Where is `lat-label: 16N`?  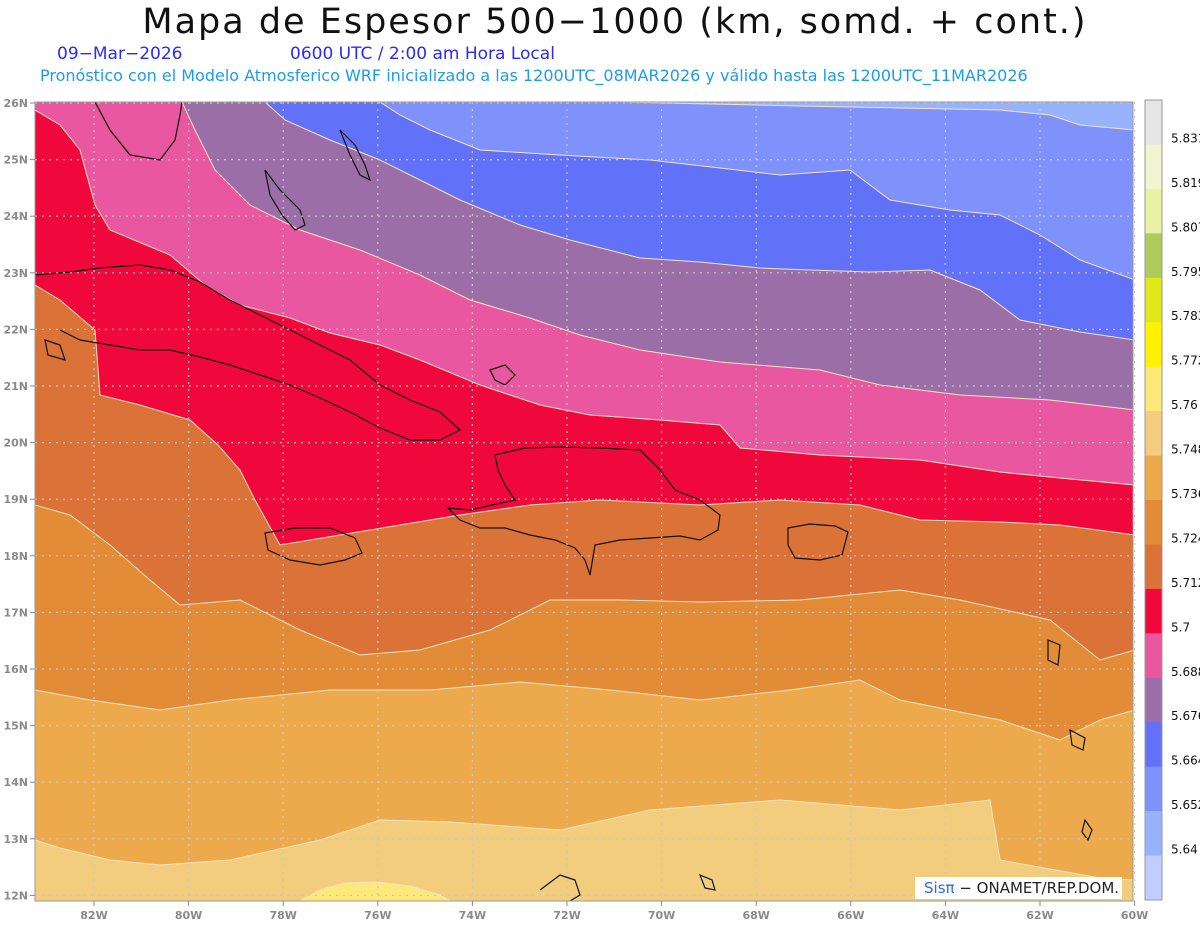
lat-label: 16N is located at coordinates (15, 669).